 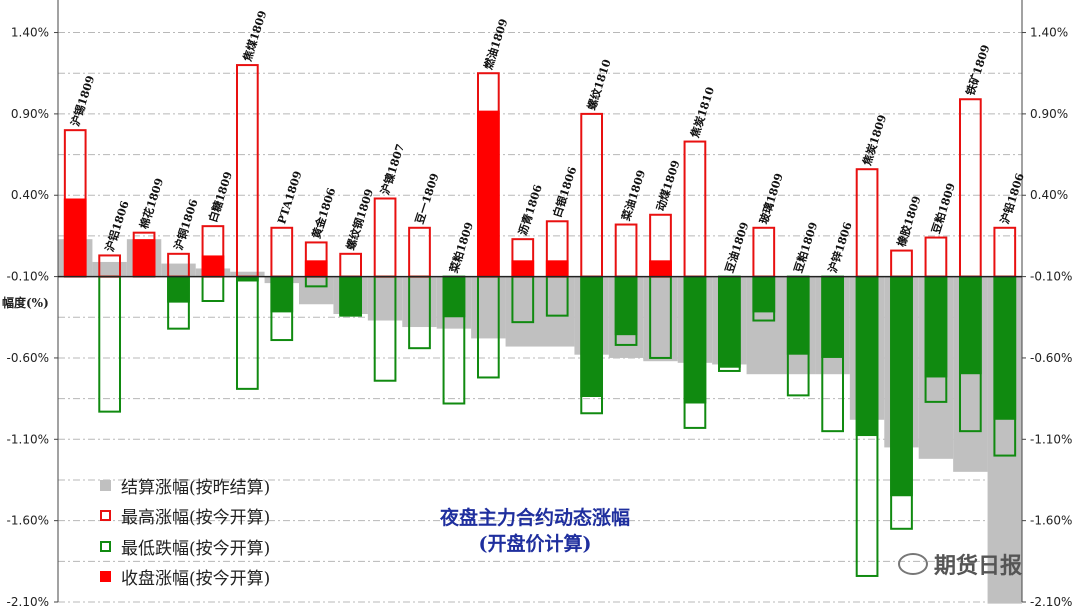 What do you see at coordinates (186, 224) in the screenshot?
I see `category-label: 沪铜1806` at bounding box center [186, 224].